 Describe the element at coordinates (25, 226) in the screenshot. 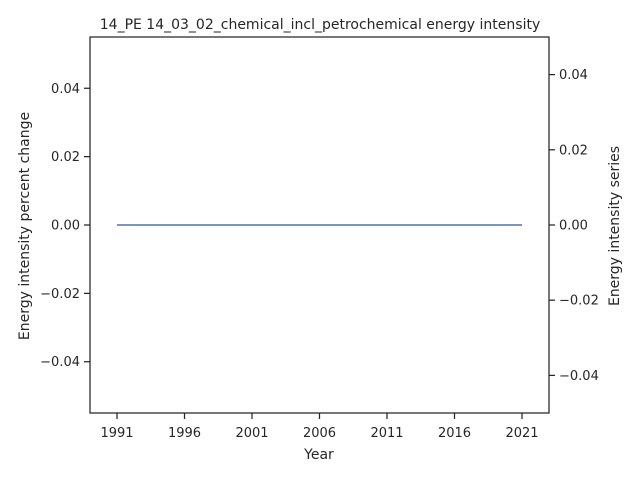

I see `left-y-axis-label: Energy intensity percent change` at that location.